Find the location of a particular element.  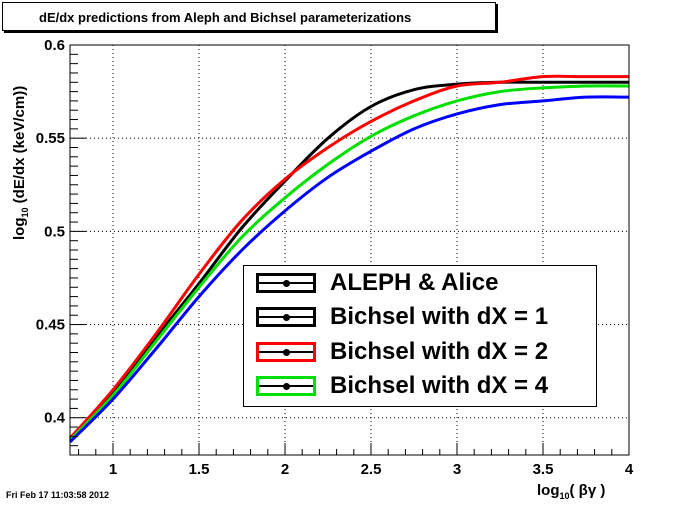

legend-entry-bichsel-2: Bichsel with dX = 2 is located at coordinates (420, 353).